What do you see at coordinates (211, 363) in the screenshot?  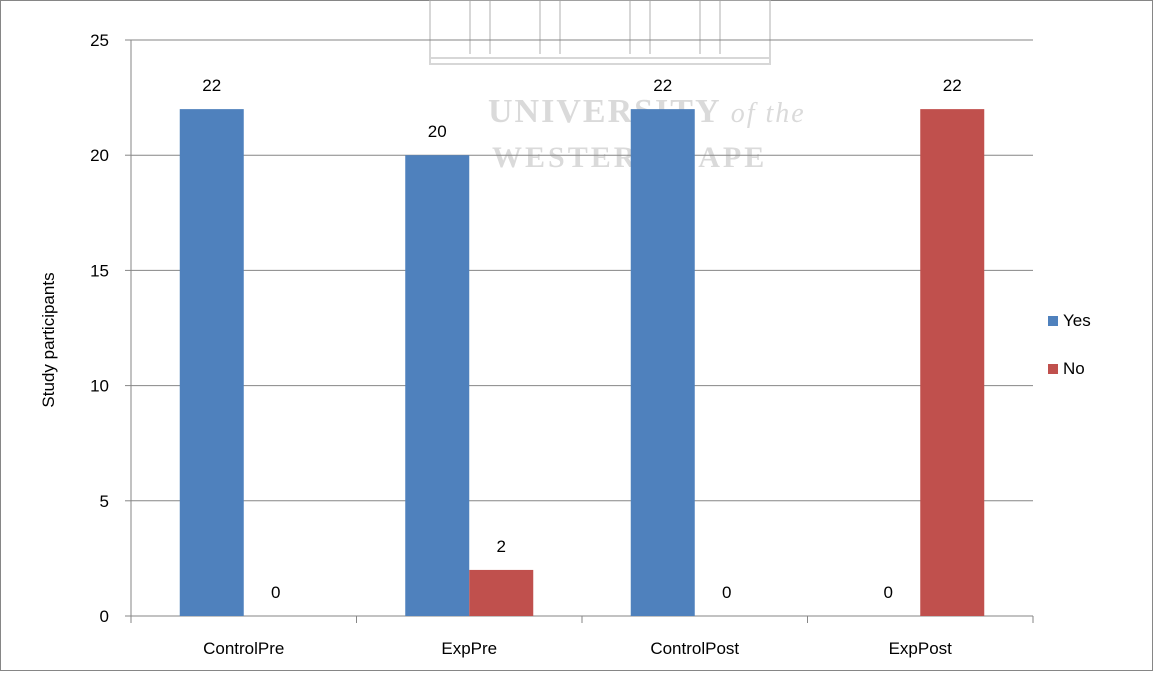 I see `bar-yes-controlpre` at bounding box center [211, 363].